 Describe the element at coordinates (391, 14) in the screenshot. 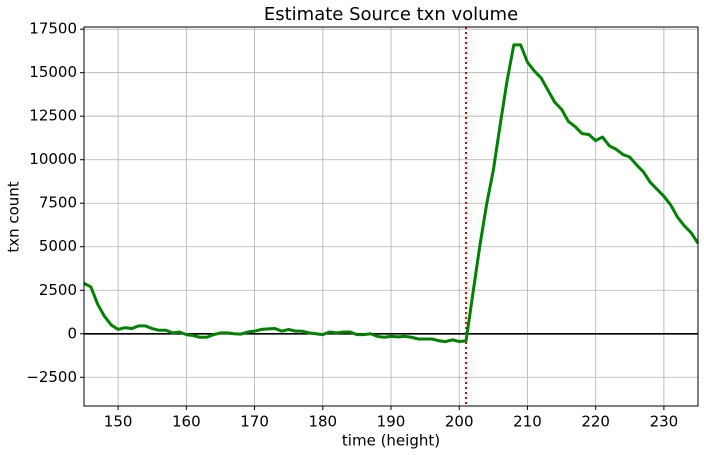

I see `chart-title: Estimate Source txn volume` at that location.